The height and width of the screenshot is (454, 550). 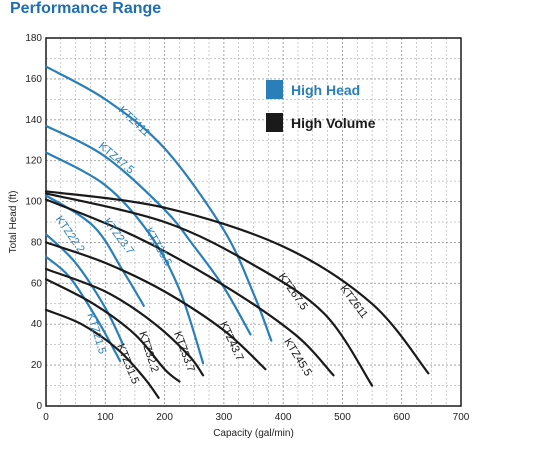 What do you see at coordinates (321, 106) in the screenshot?
I see `legend: High Head High Volume` at bounding box center [321, 106].